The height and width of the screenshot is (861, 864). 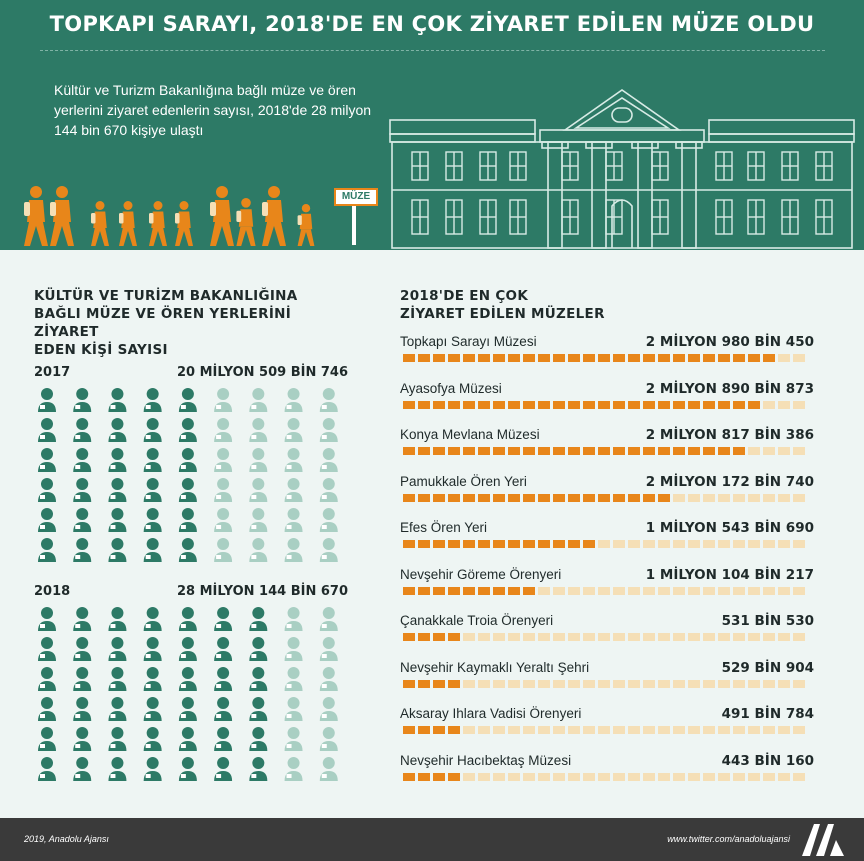 I want to click on museum-row: Çanakkale Troia Örenyeri 531 BİN 530, so click(x=607, y=635).